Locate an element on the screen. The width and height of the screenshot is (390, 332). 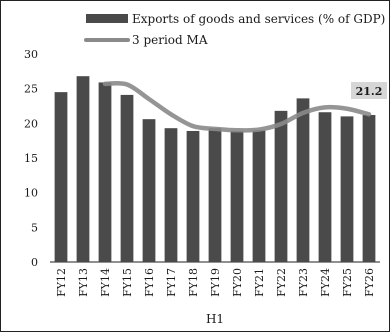
y-tick-label: 20 is located at coordinates (31, 123).